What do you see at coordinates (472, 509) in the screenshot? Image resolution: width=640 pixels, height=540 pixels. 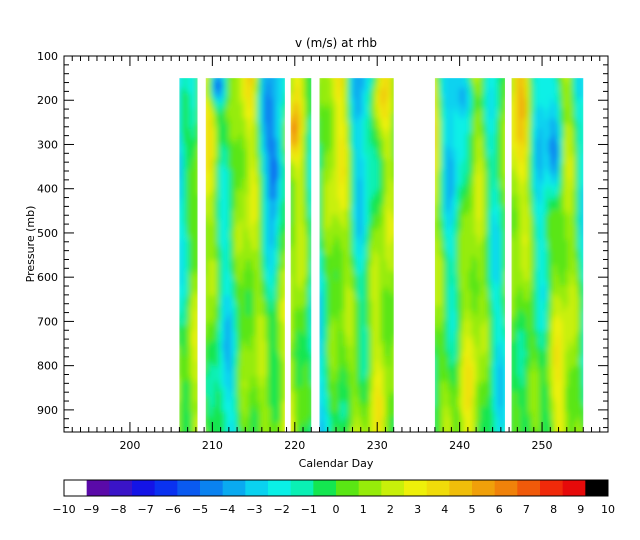 I see `colorbar-tick-label: 5` at bounding box center [472, 509].